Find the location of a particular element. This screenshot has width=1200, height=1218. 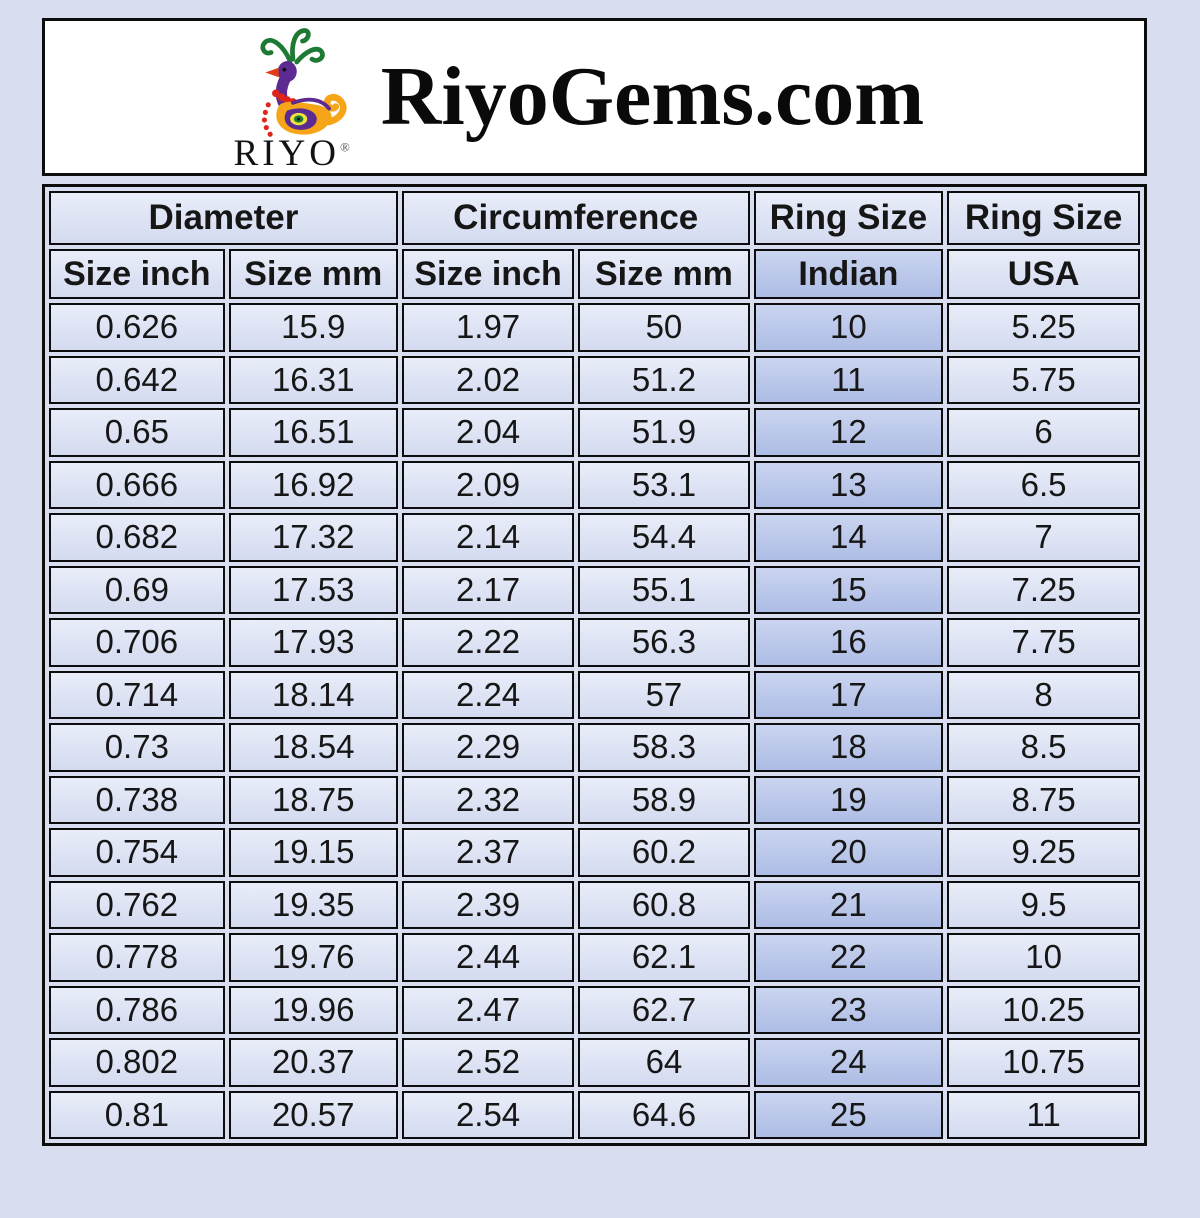

ring-size-usa-cell: 8 is located at coordinates (1043, 694).